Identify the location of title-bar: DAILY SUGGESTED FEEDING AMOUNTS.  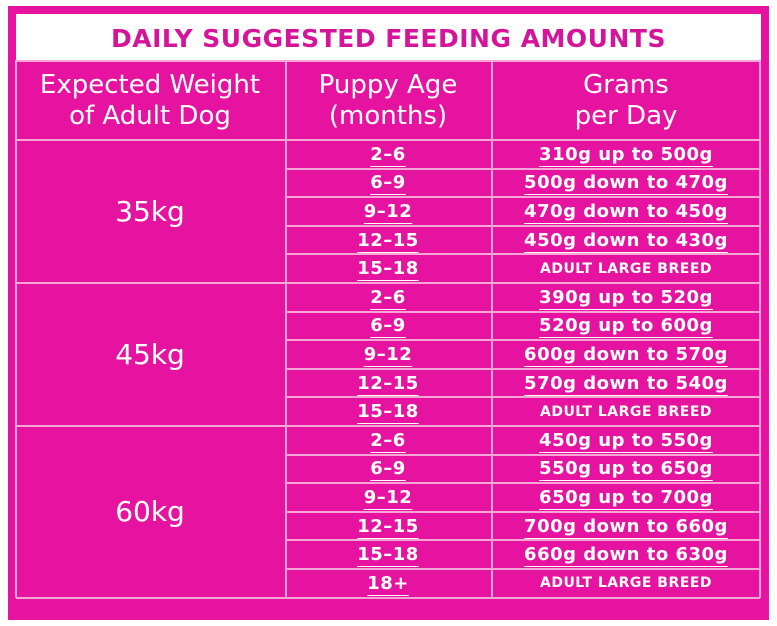
(388, 38).